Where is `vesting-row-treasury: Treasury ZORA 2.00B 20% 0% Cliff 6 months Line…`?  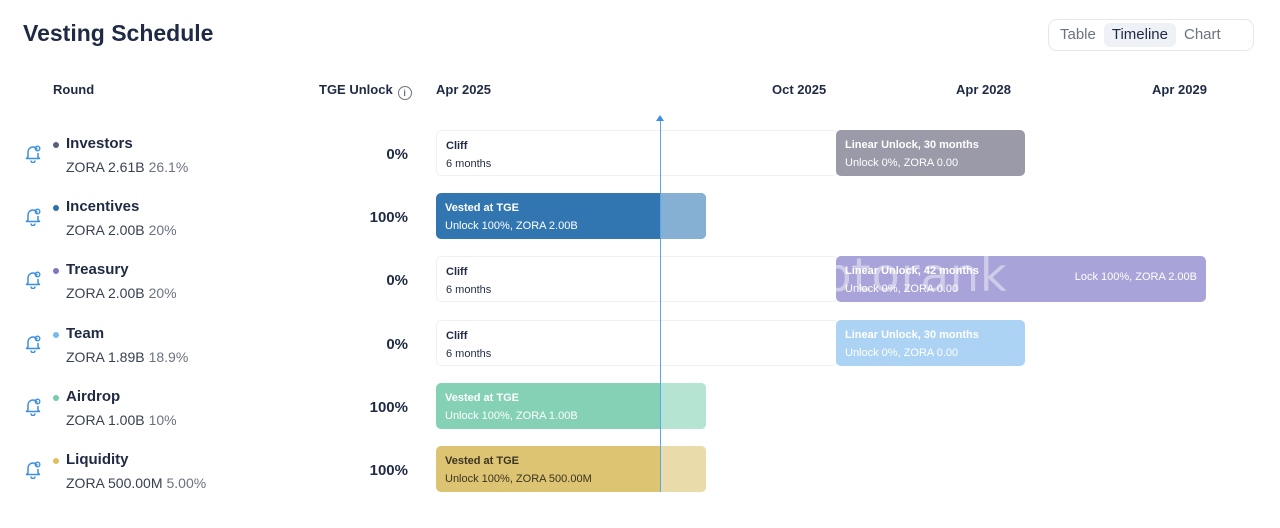 vesting-row-treasury: Treasury ZORA 2.00B 20% 0% Cliff 6 months Line… is located at coordinates (640, 281).